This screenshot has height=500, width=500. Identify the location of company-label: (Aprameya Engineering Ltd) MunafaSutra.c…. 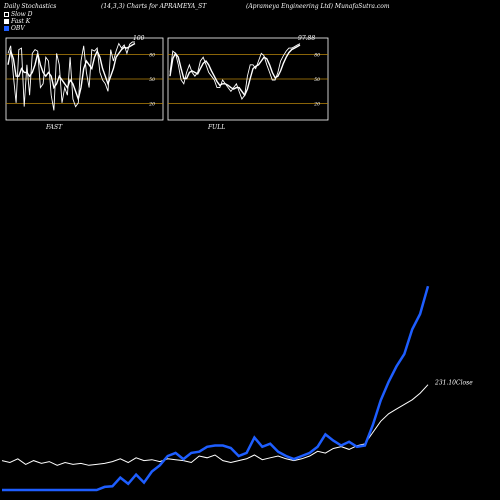
(318, 6).